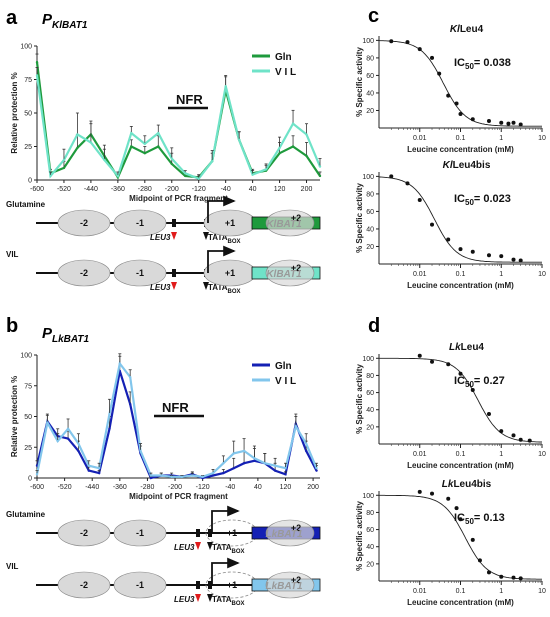  I want to click on ic50-label: IC50= 0.27, so click(479, 382).